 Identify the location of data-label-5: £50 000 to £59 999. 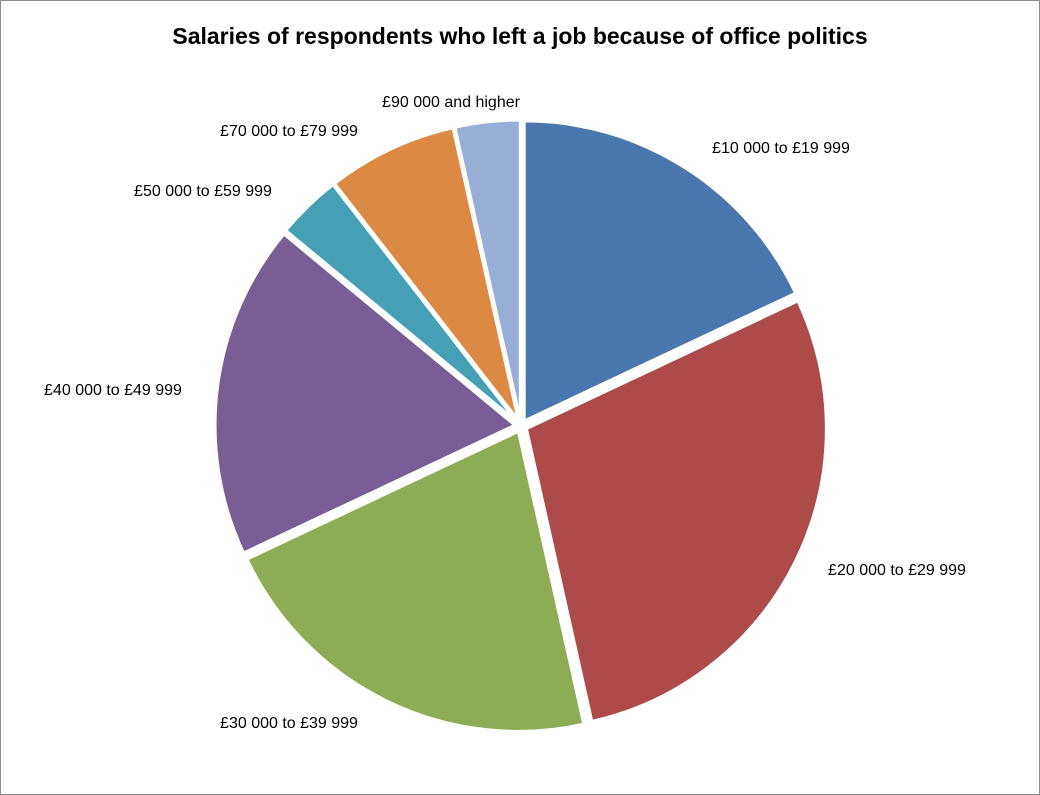
(203, 191).